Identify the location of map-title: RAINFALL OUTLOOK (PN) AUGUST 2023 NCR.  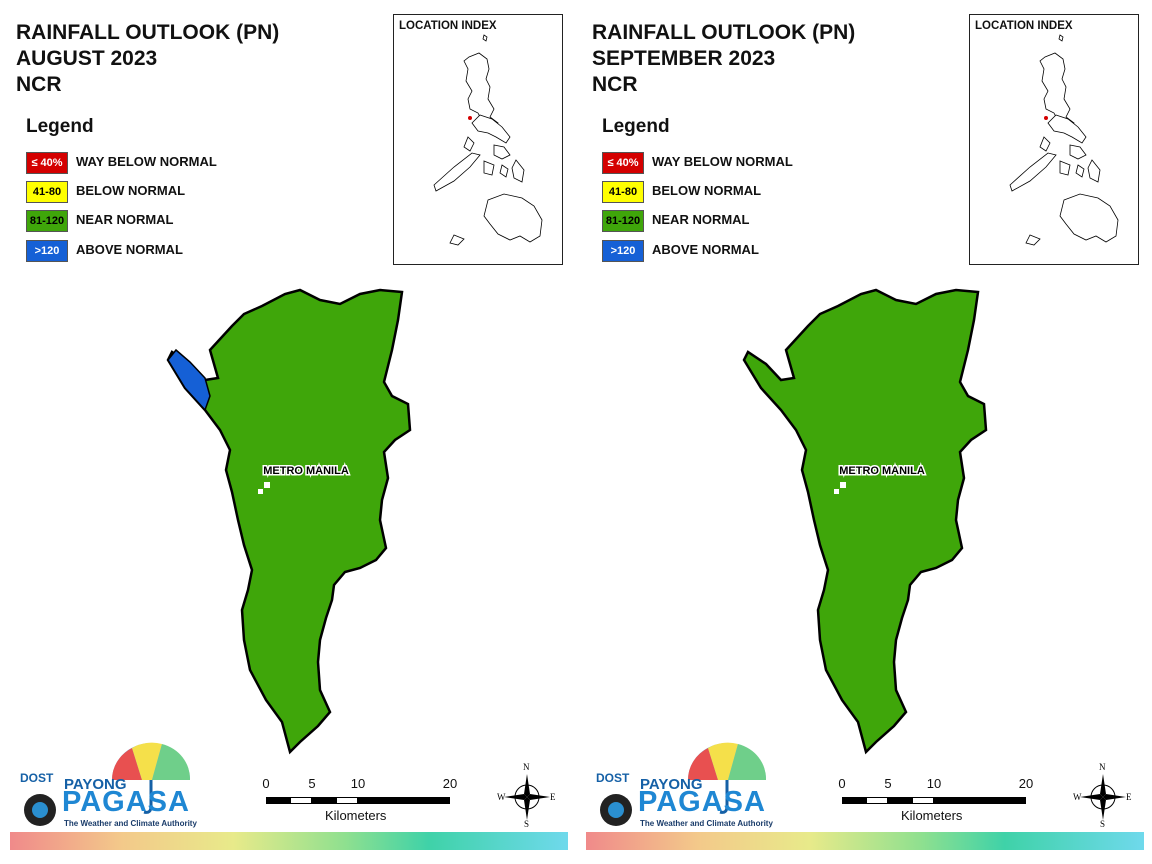
(147, 59).